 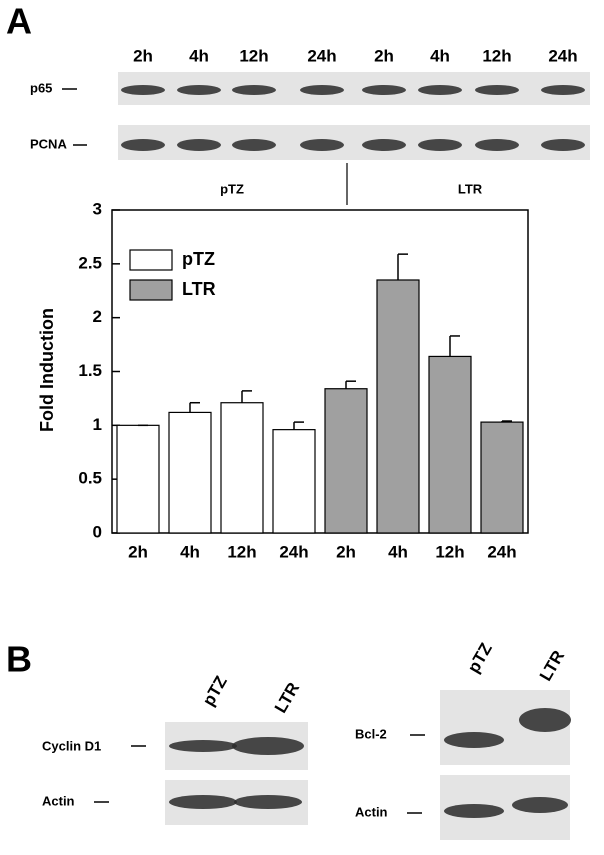 What do you see at coordinates (19, 659) in the screenshot?
I see `panel-label: B` at bounding box center [19, 659].